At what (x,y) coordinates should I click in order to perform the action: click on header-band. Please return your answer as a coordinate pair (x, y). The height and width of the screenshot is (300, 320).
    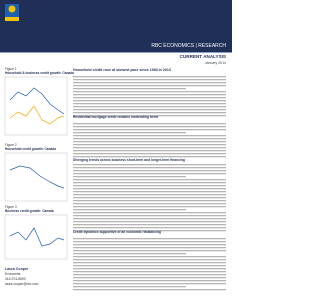
    Looking at the image, I should click on (116, 26).